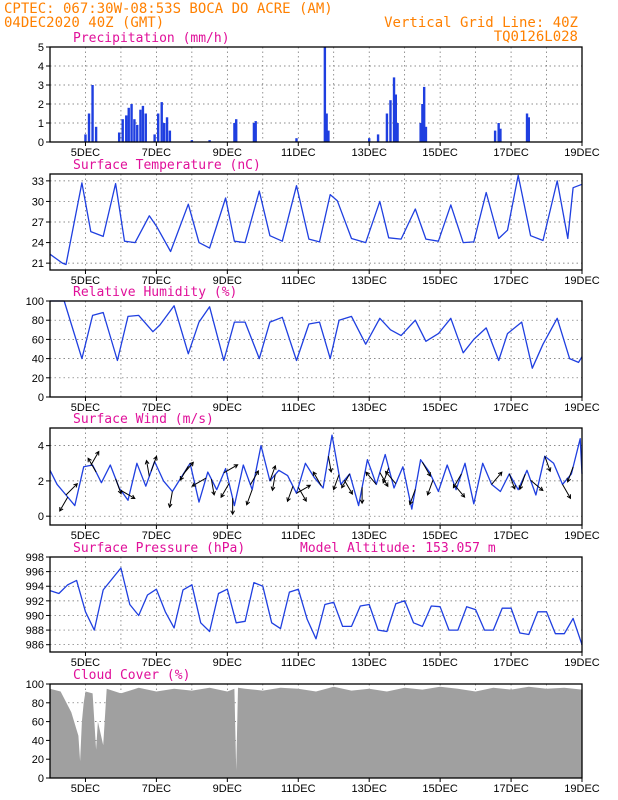  Describe the element at coordinates (35, 646) in the screenshot. I see `y-tick-label: 986` at that location.